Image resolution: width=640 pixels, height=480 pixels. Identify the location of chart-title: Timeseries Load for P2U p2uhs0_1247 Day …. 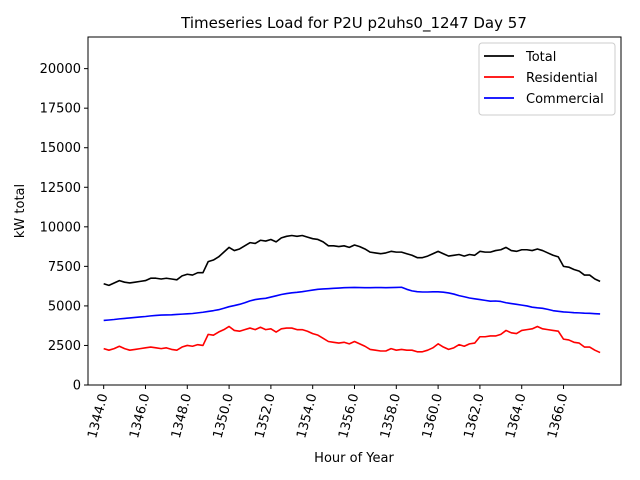
(353, 23).